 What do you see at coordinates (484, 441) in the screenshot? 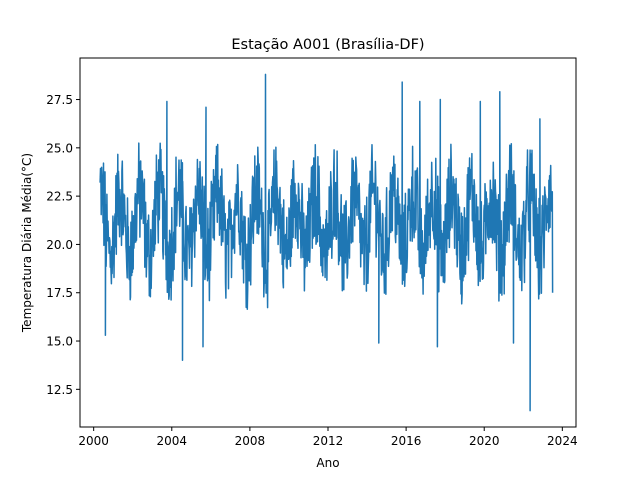
I see `x-tick-label: 2020` at bounding box center [484, 441].